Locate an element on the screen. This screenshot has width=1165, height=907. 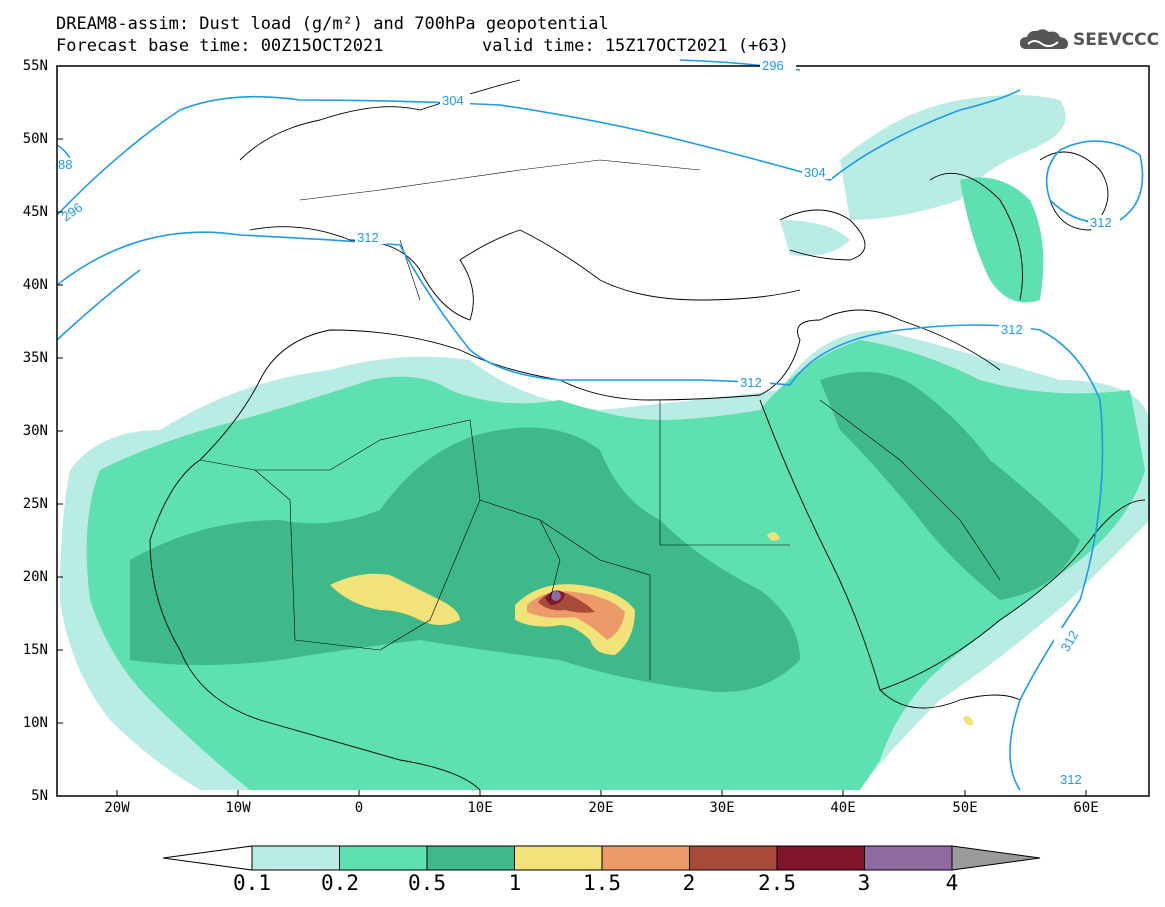
colorbar-label: 2.5 is located at coordinates (777, 883).